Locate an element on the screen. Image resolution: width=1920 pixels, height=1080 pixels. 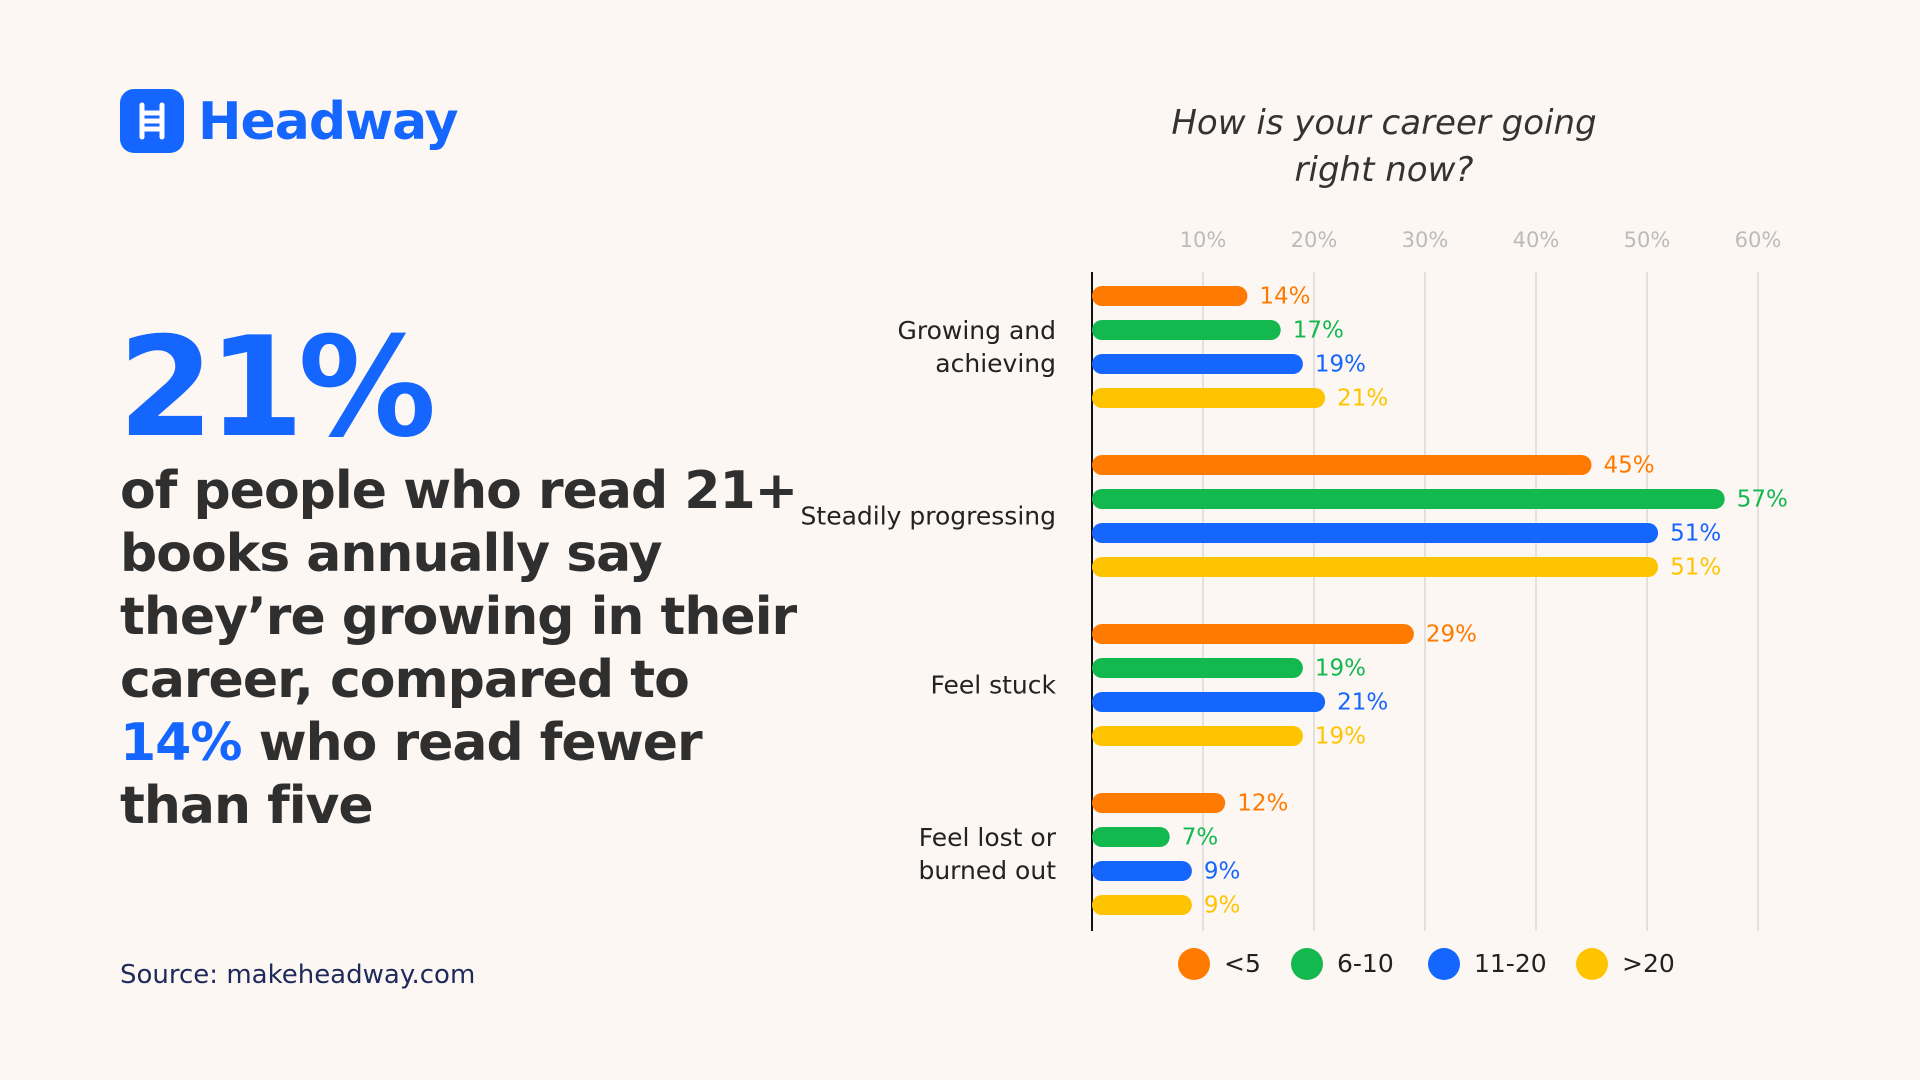
headline-stat: 21% is located at coordinates (277, 387).